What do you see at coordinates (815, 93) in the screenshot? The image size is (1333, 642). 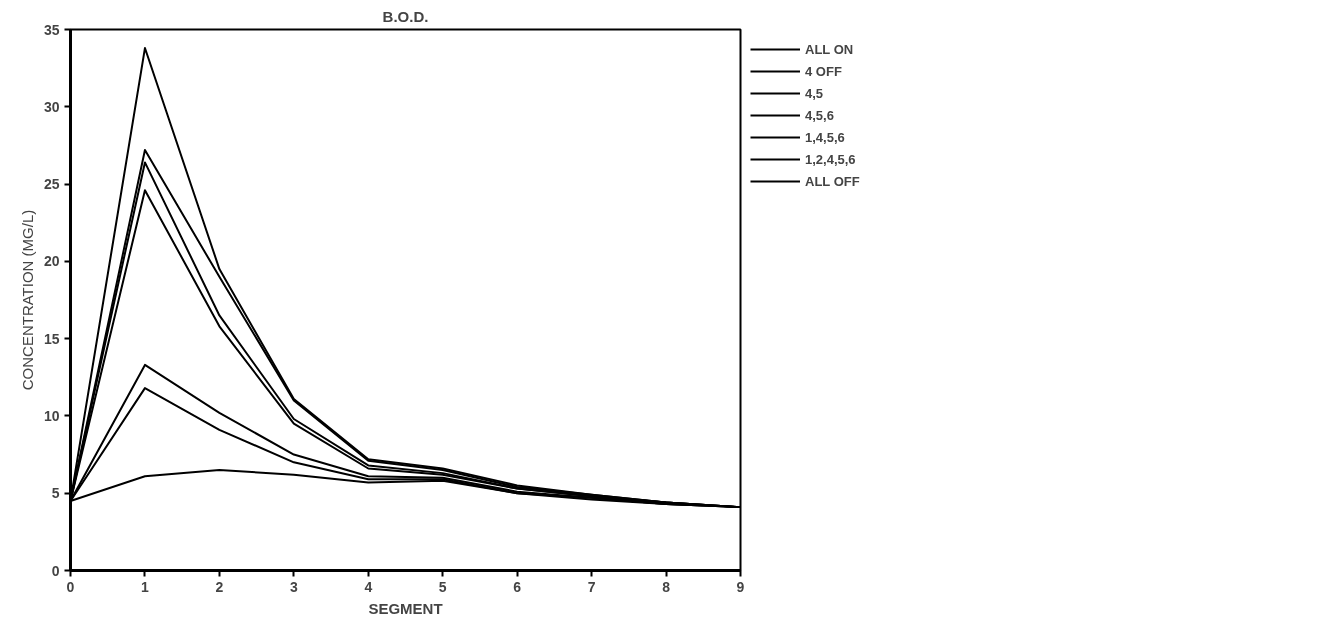 I see `legend-label: 4,5` at bounding box center [815, 93].